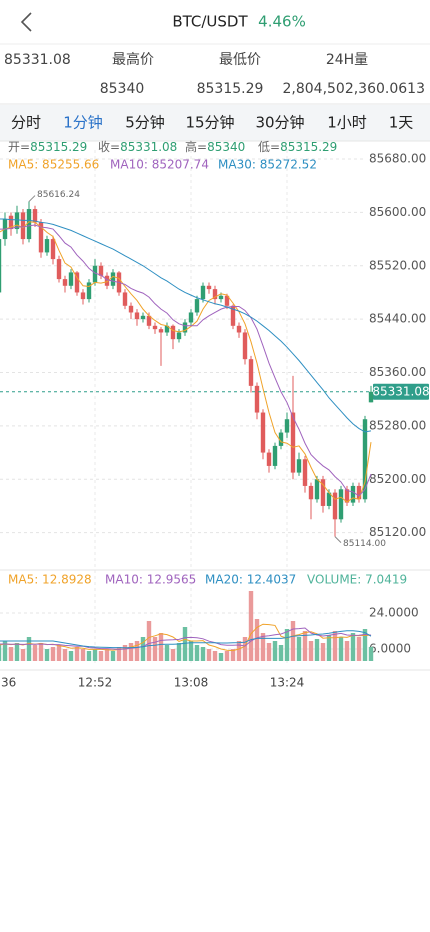 The image size is (430, 932). Describe the element at coordinates (397, 212) in the screenshot. I see `y-tick-label: 85600.00` at that location.